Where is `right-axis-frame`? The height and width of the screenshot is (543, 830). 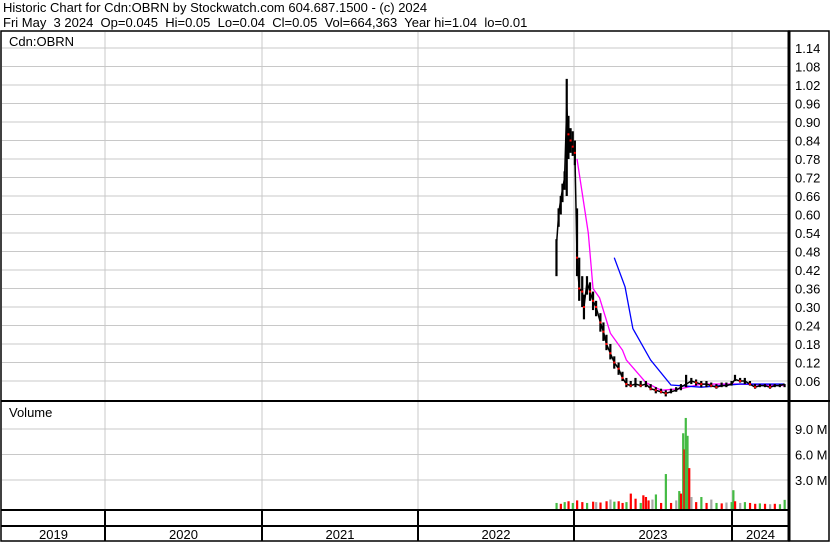
right-axis-frame is located at coordinates (809, 286).